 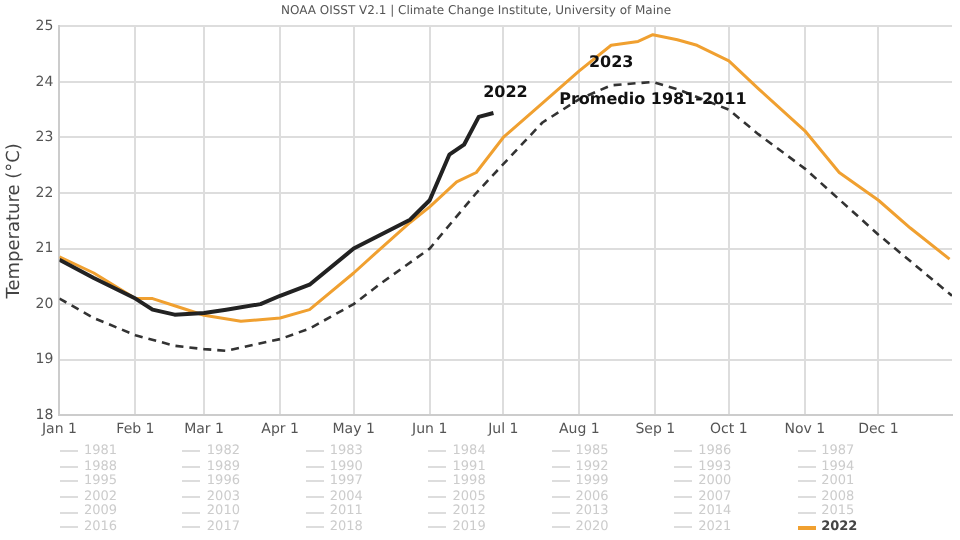 I want to click on y-axis-title: Temperature (°C), so click(x=15, y=222).